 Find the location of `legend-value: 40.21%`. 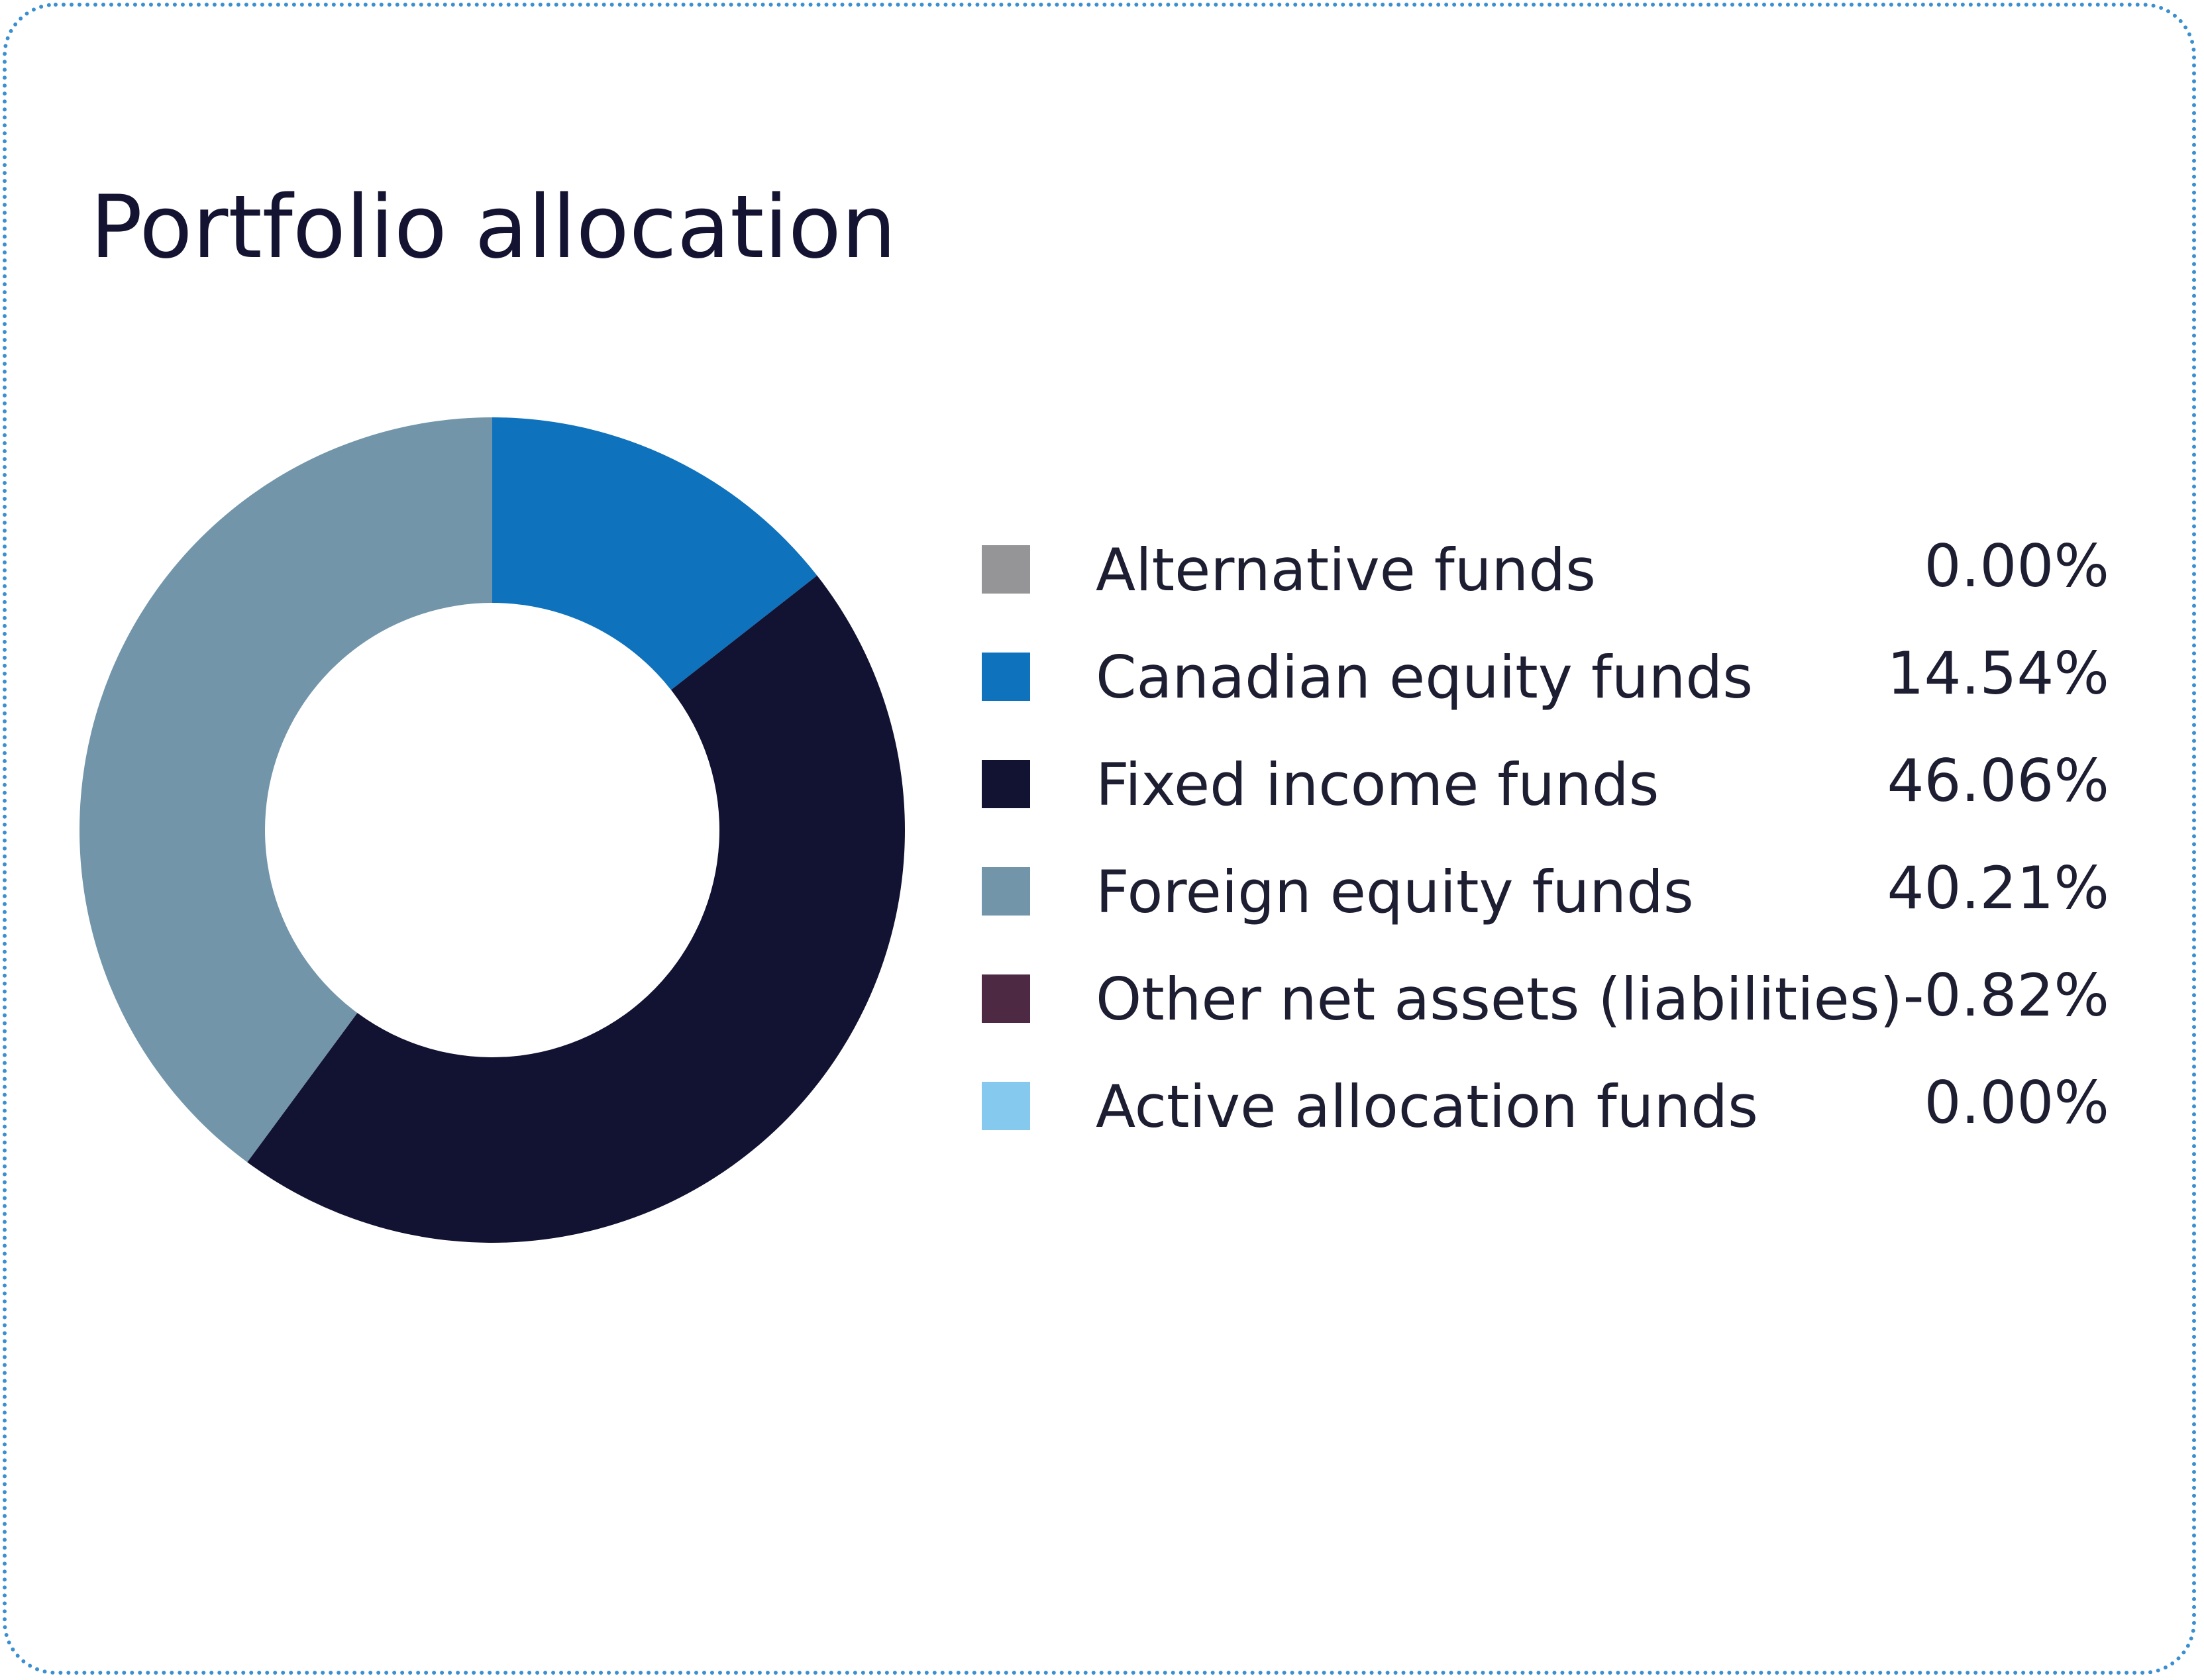

legend-value: 40.21% is located at coordinates (1998, 888).